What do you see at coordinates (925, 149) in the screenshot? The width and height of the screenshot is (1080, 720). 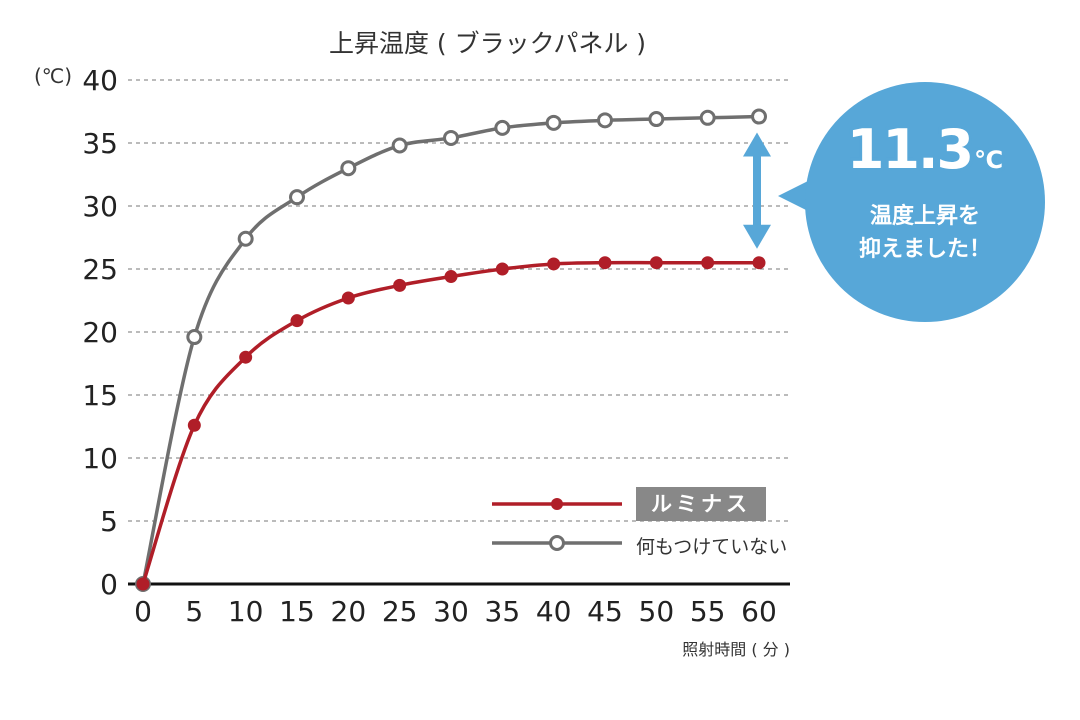 I see `difference-value: 11.3℃` at bounding box center [925, 149].